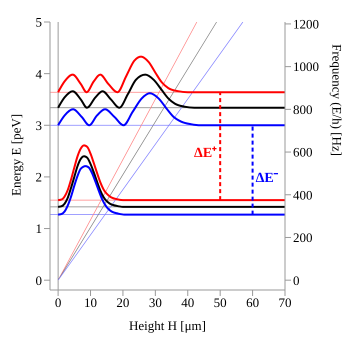 The width and height of the screenshot is (345, 344). I want to click on annotation: ΔE⁻, so click(267, 178).